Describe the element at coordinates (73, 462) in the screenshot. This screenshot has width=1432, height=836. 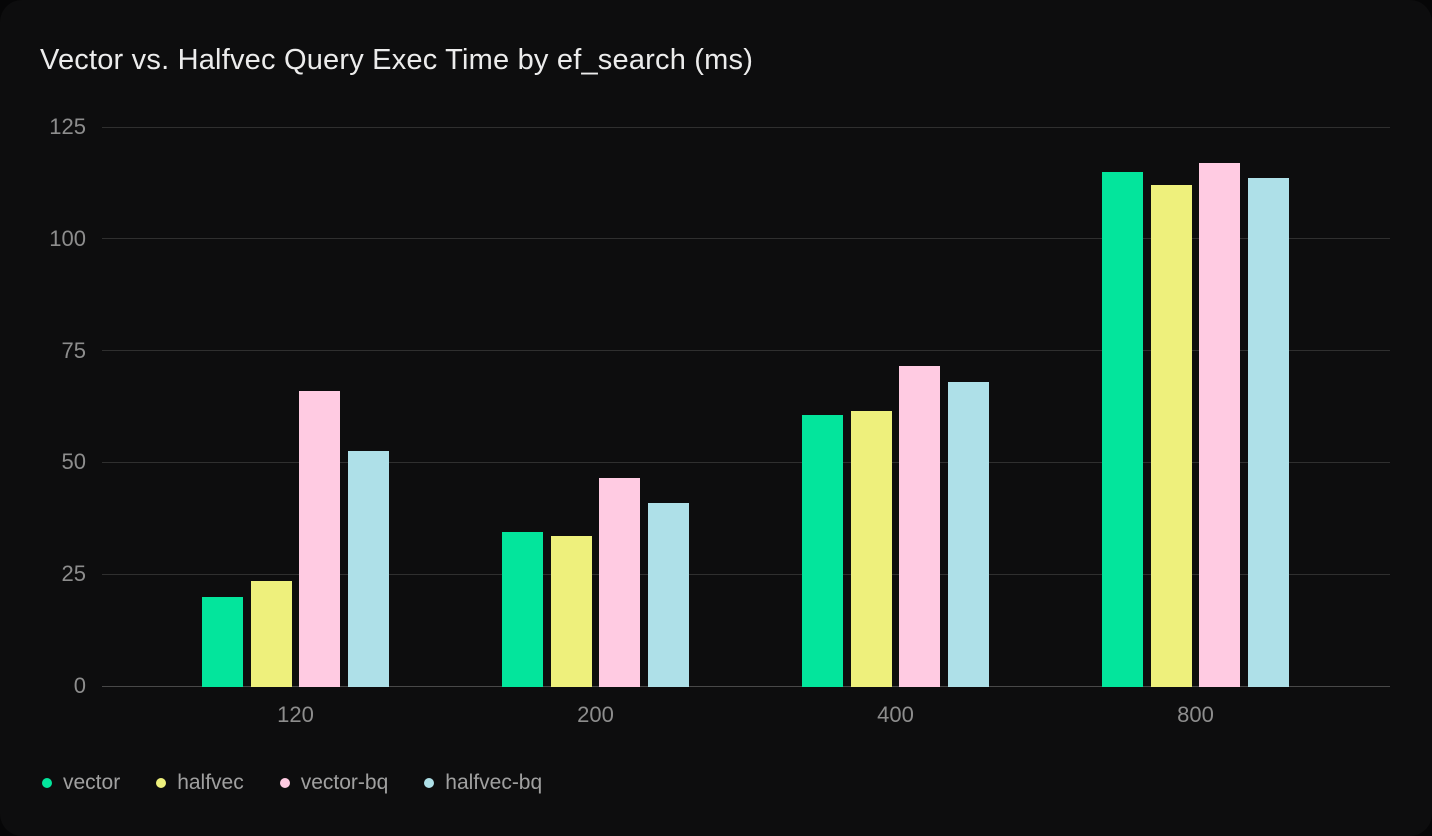
I see `y-tick-label-50: 50` at that location.